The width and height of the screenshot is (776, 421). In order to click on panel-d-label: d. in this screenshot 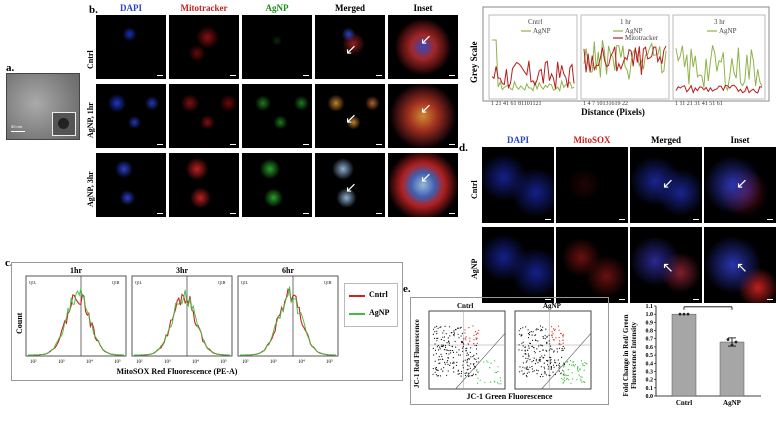, I will do `click(463, 148)`.